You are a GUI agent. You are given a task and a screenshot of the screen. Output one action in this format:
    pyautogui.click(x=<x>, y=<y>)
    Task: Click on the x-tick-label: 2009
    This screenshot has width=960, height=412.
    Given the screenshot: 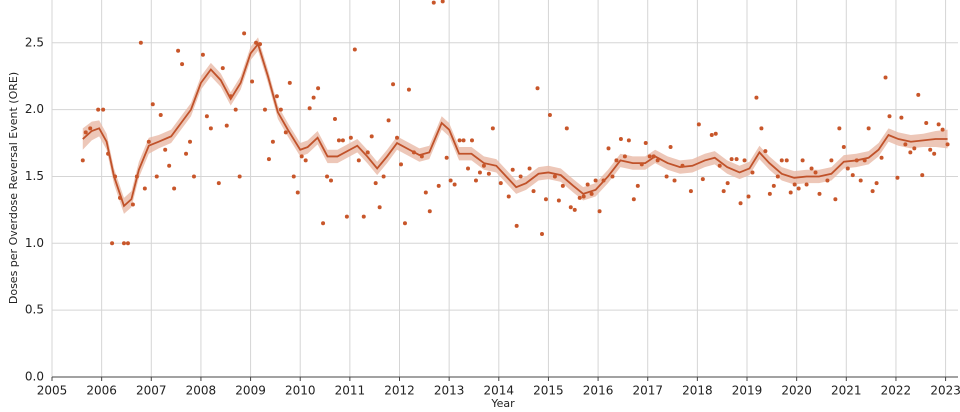 What is the action you would take?
    pyautogui.click(x=250, y=391)
    